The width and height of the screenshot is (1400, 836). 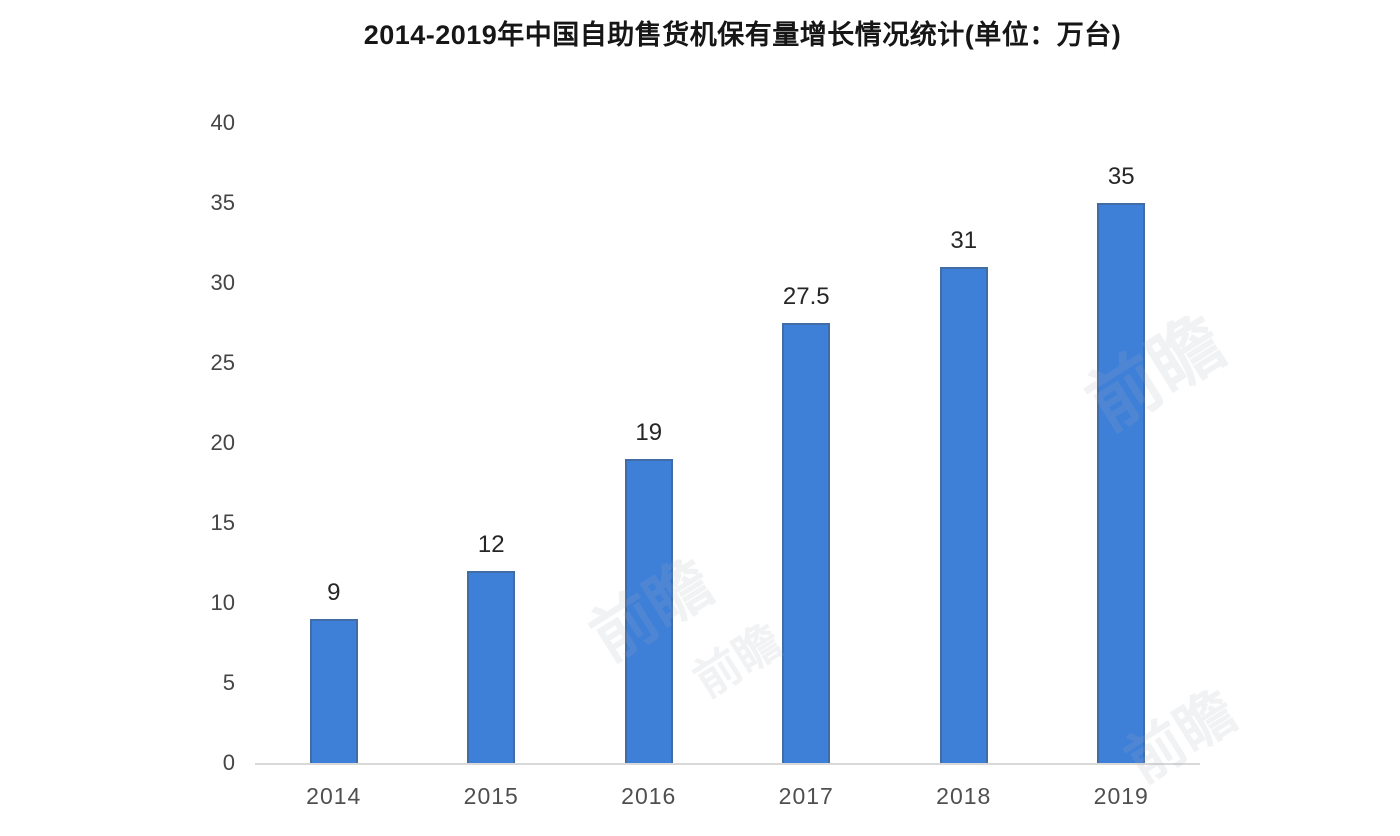 What do you see at coordinates (1121, 796) in the screenshot?
I see `x-tick-label: 2019` at bounding box center [1121, 796].